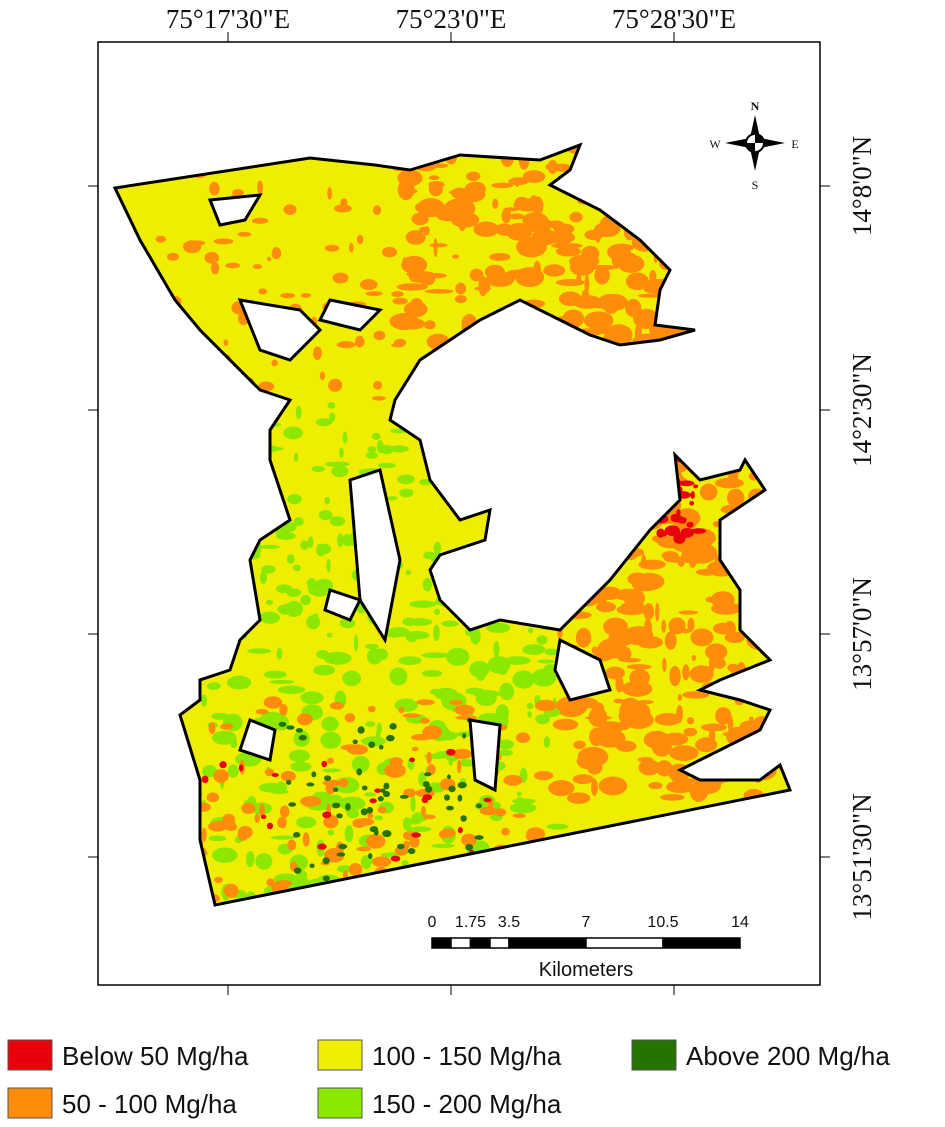 This screenshot has height=1127, width=945. I want to click on scale-label: 14, so click(740, 922).